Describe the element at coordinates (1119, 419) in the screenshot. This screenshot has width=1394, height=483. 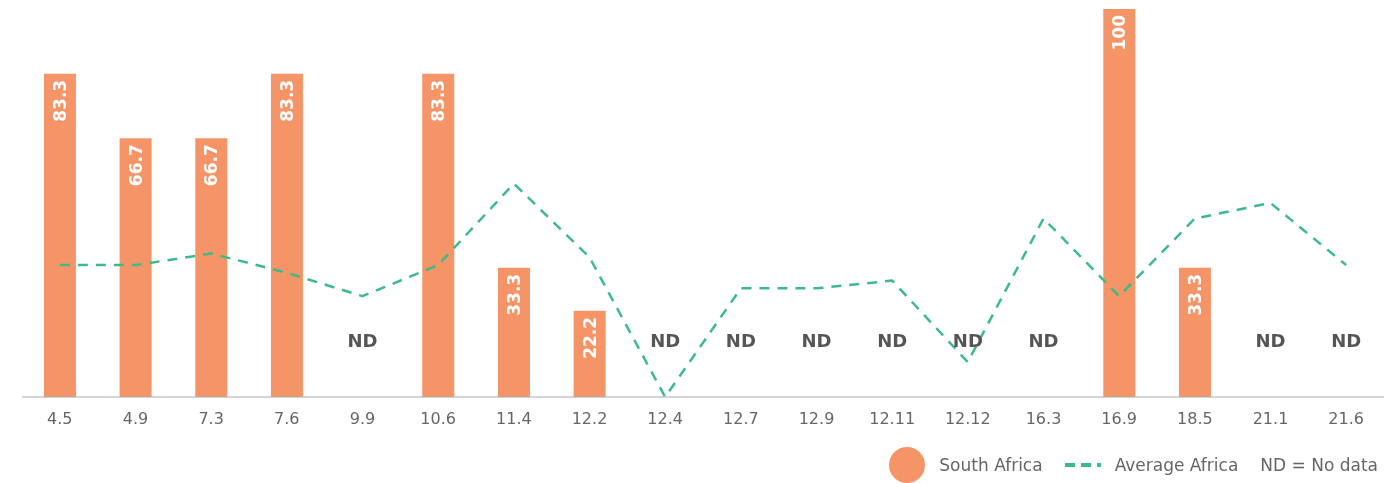
I see `x-tick-label: 16.9` at that location.